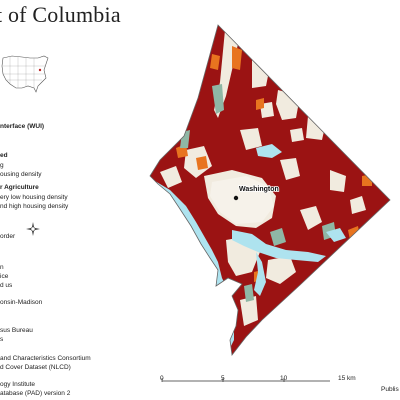 This screenshot has height=400, width=400. I want to click on downtown-area, so click(242, 200).